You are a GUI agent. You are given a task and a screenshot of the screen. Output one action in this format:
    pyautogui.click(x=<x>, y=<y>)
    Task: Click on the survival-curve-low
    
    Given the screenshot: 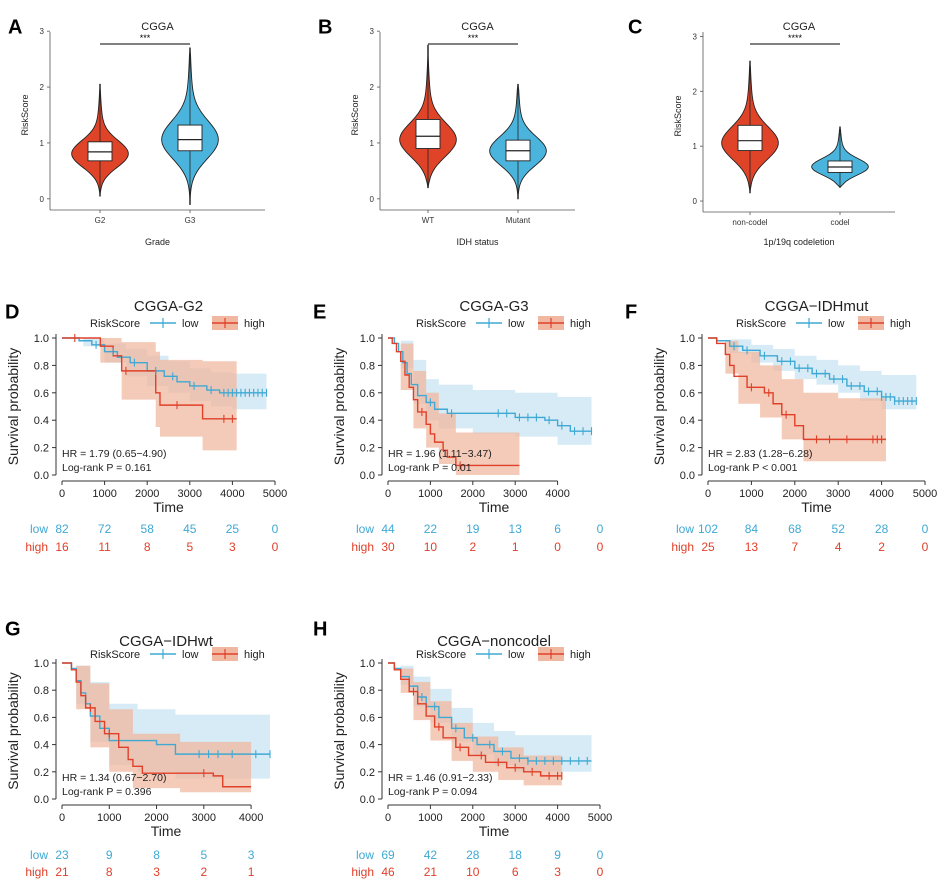 What is the action you would take?
    pyautogui.click(x=490, y=712)
    